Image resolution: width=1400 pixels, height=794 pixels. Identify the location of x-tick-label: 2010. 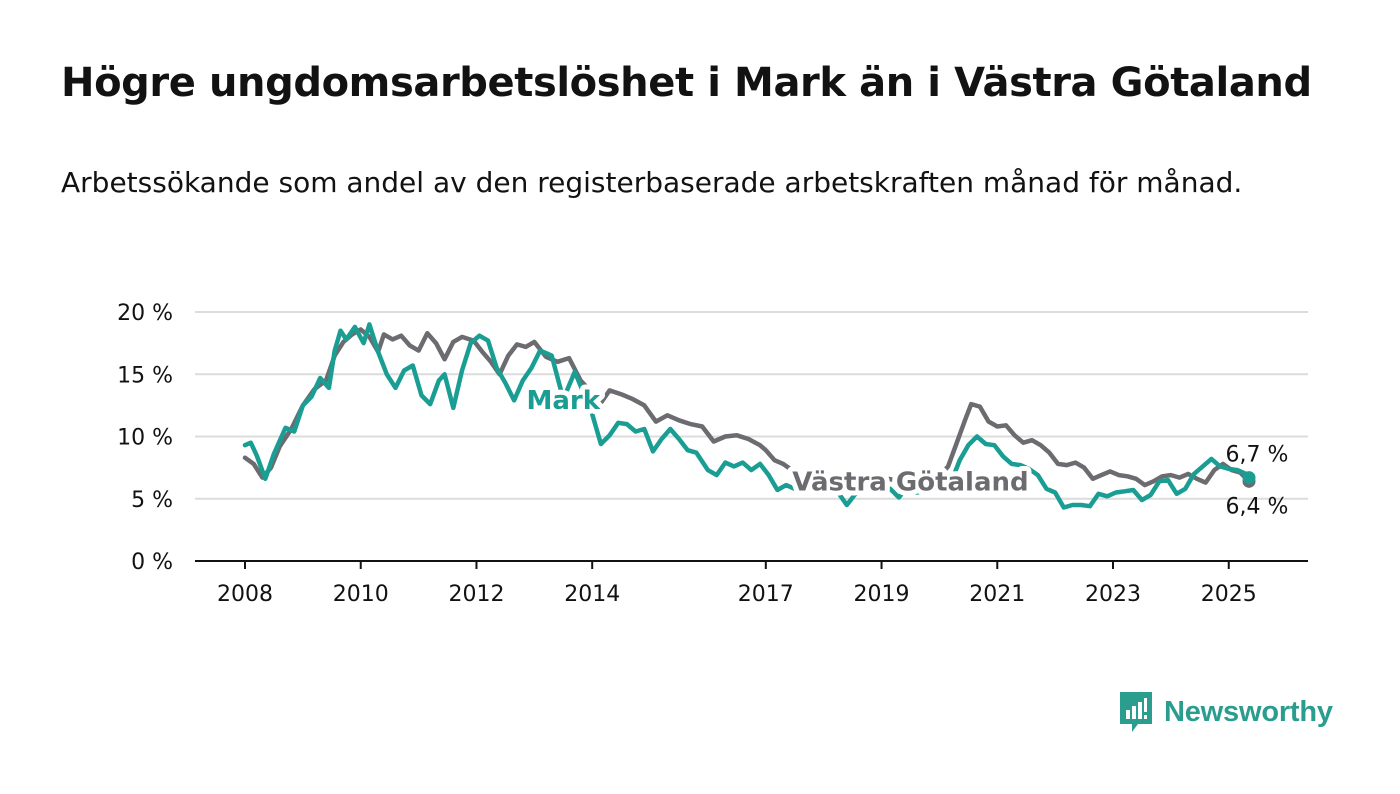
(361, 594).